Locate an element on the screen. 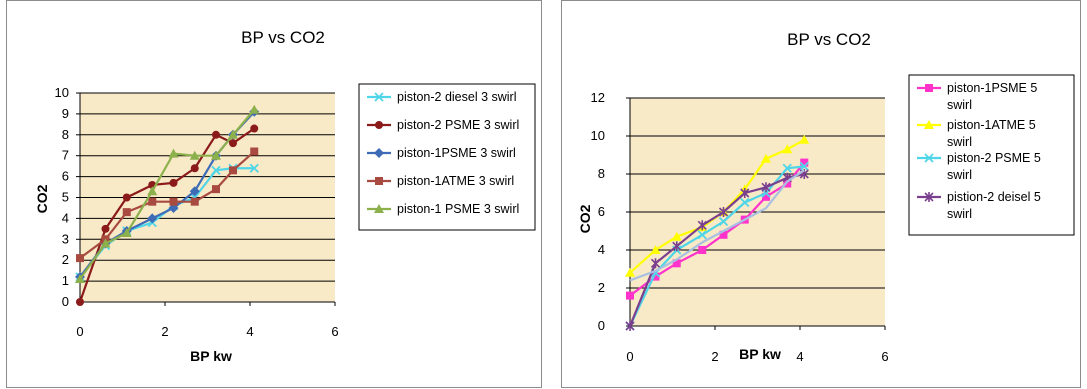 This screenshot has width=1087, height=389. y-tick-label: 1 is located at coordinates (65, 280).